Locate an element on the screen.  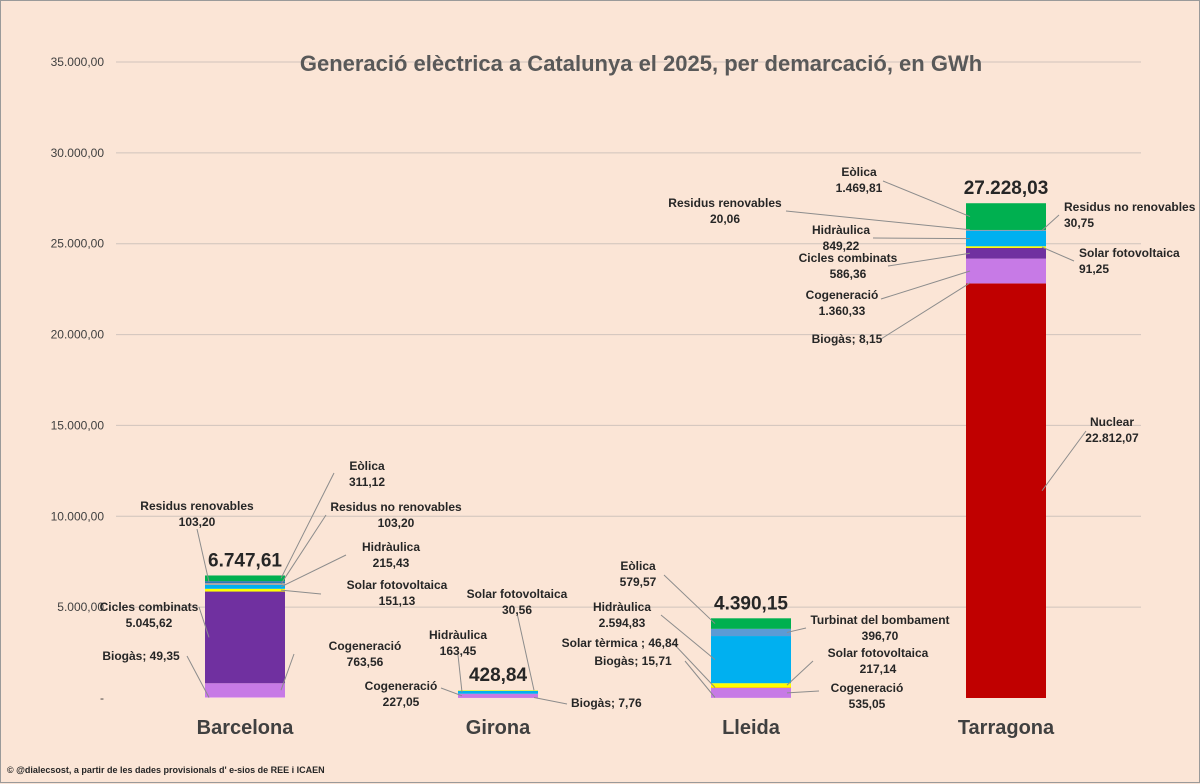
y-tick-label: 15.000,00 is located at coordinates (78, 425).